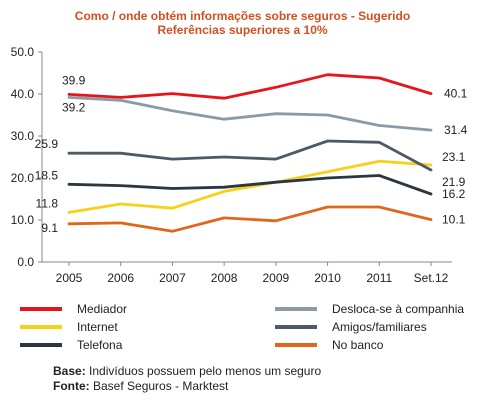 Image resolution: width=485 pixels, height=400 pixels. I want to click on base-note-label: Base:, so click(69, 371).